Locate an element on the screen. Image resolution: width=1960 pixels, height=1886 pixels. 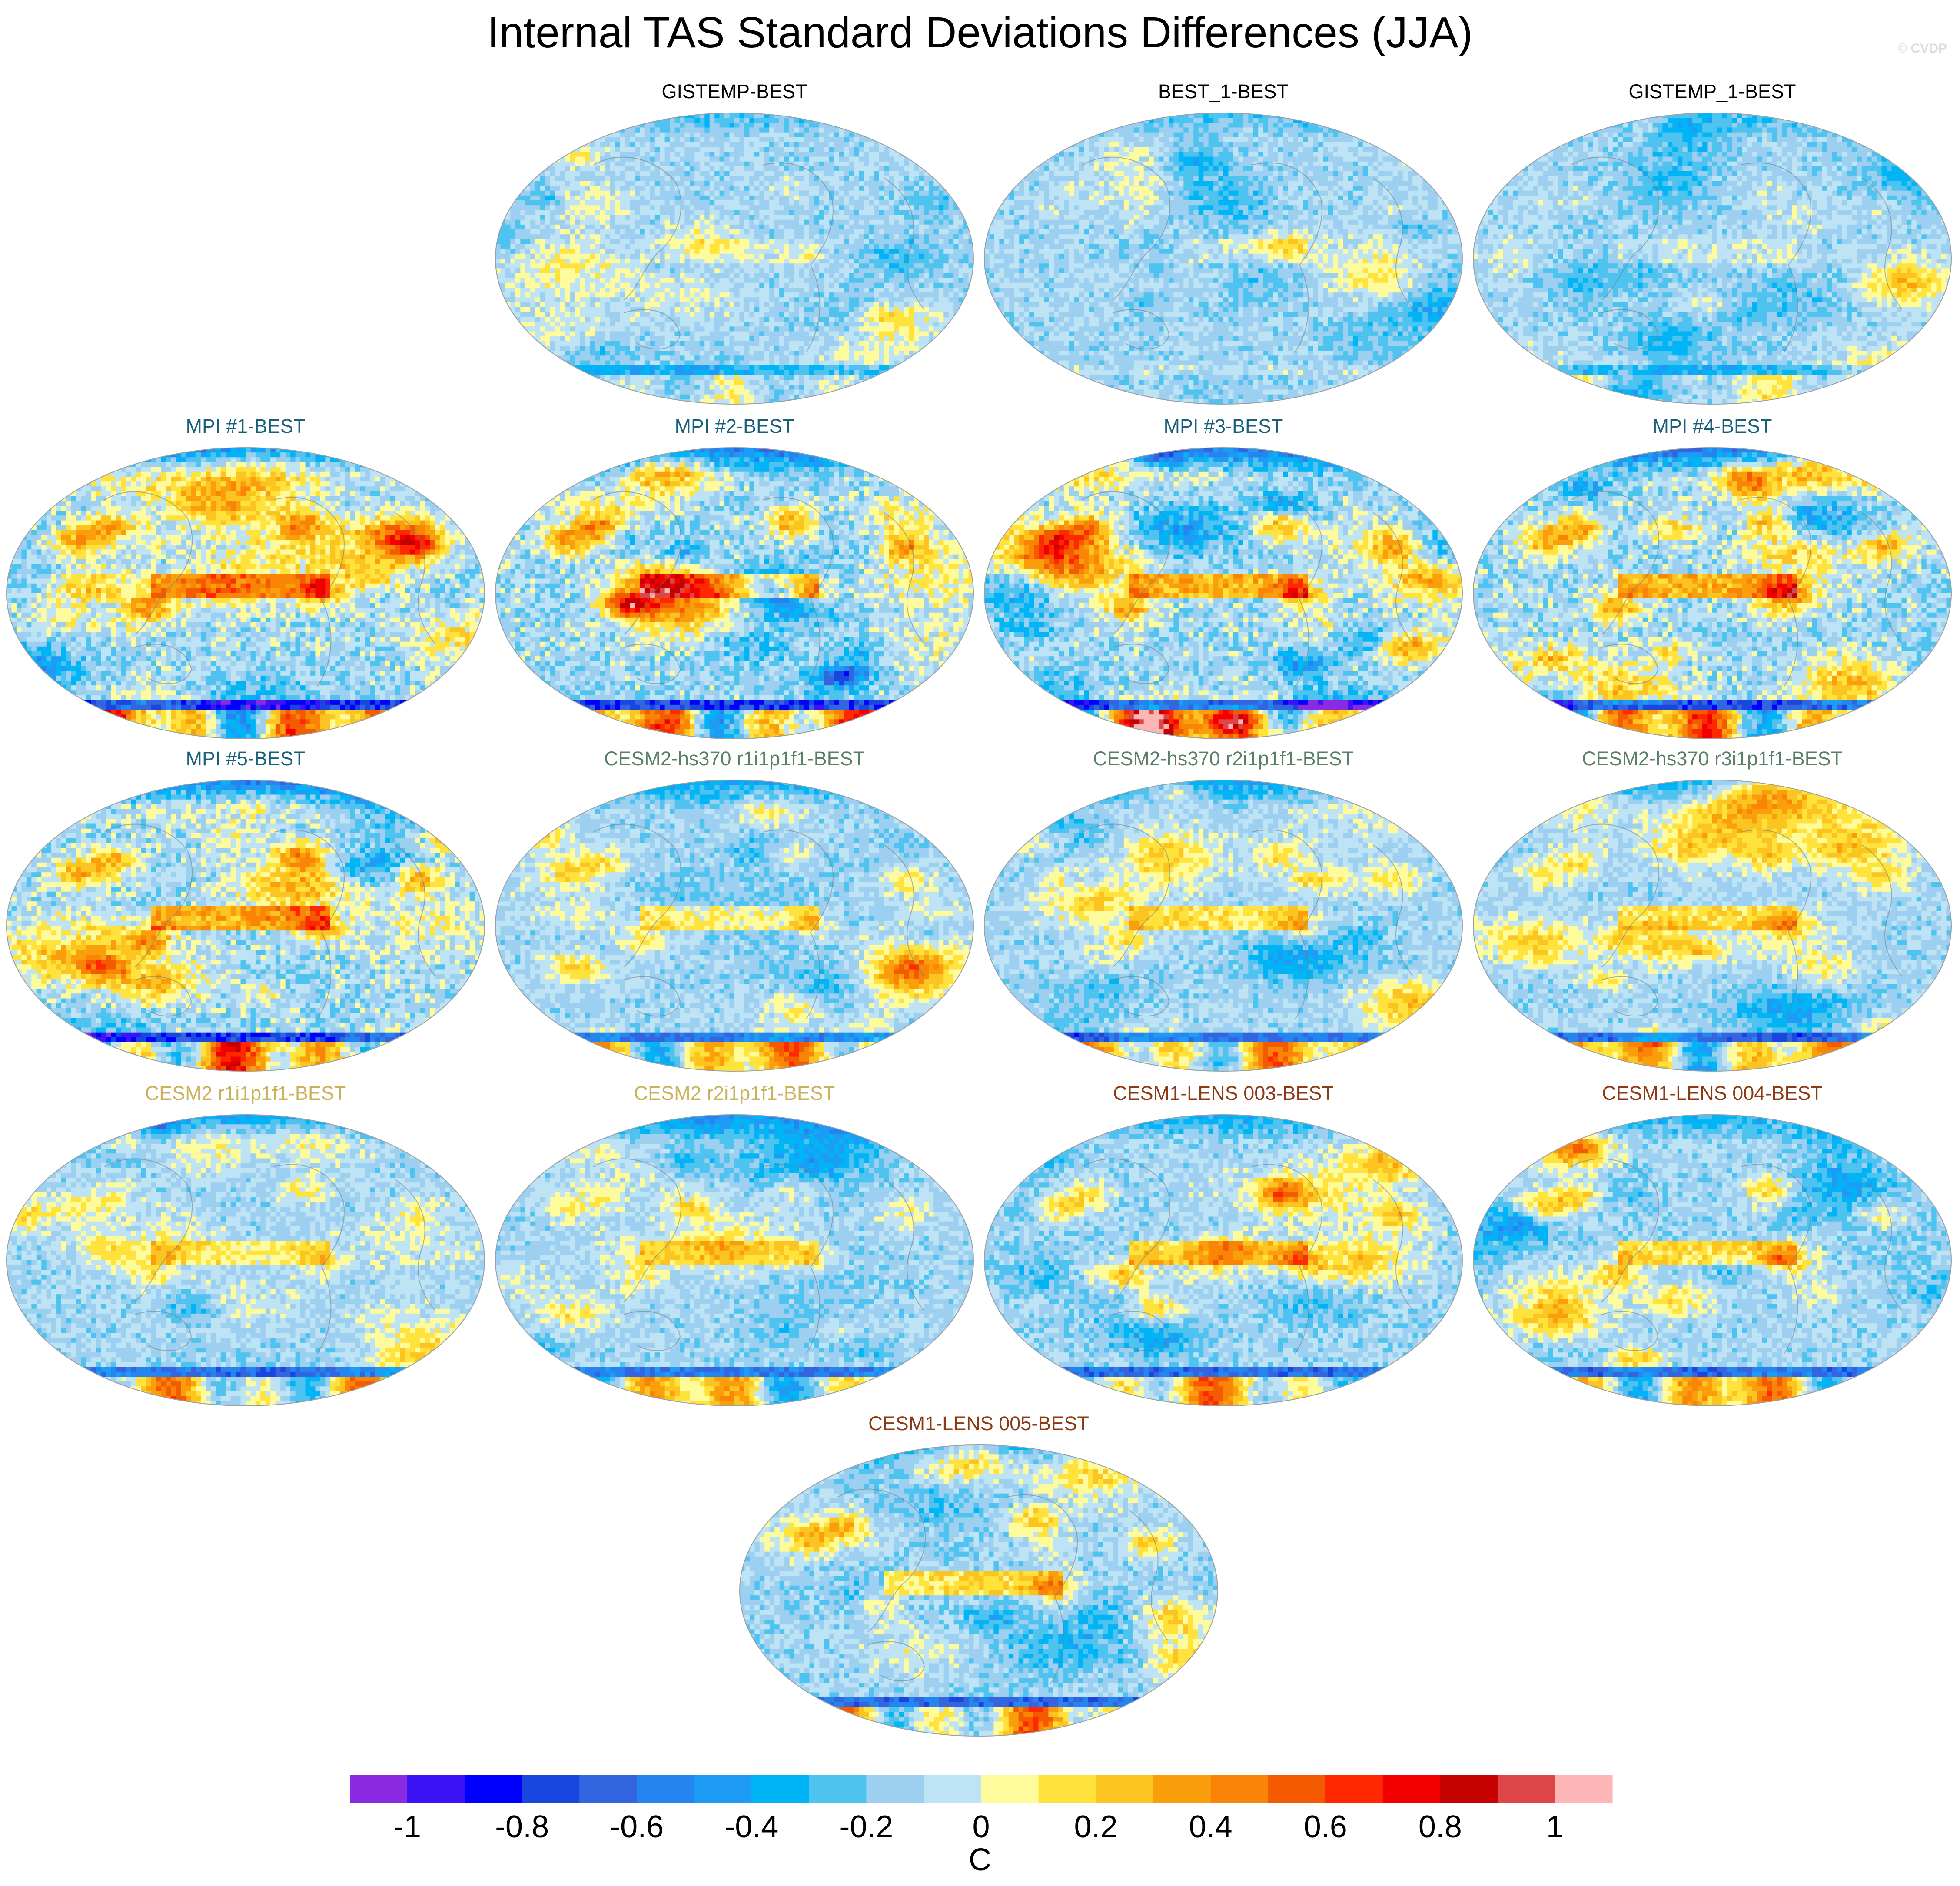
colorbar-tick-label: 0 is located at coordinates (981, 1827).